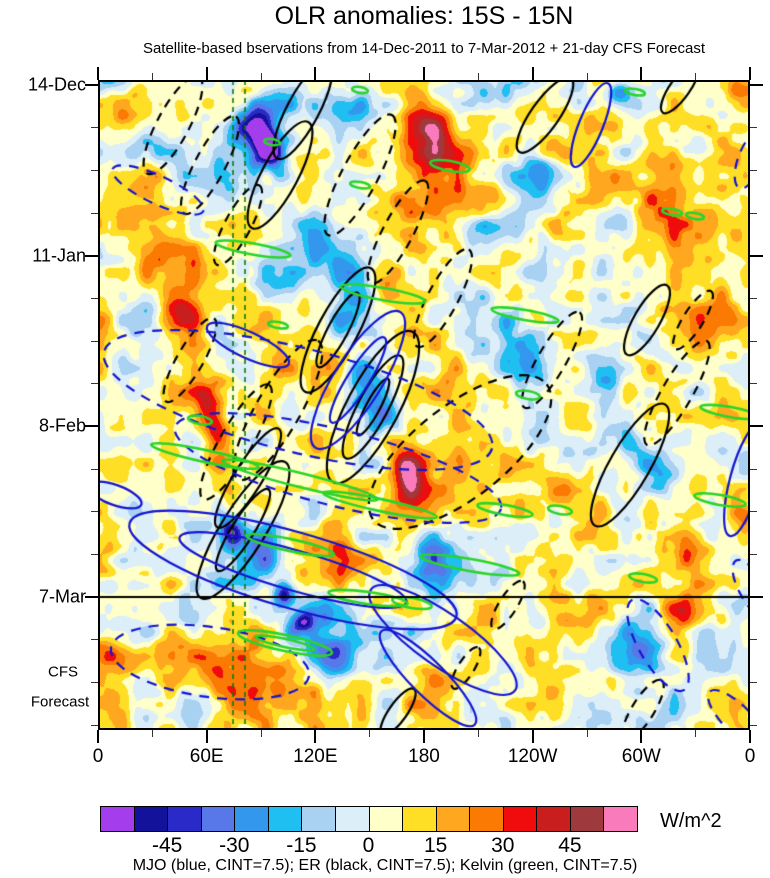 This screenshot has width=770, height=878. What do you see at coordinates (59, 255) in the screenshot?
I see `y-axis-label: 11-Jan` at bounding box center [59, 255].